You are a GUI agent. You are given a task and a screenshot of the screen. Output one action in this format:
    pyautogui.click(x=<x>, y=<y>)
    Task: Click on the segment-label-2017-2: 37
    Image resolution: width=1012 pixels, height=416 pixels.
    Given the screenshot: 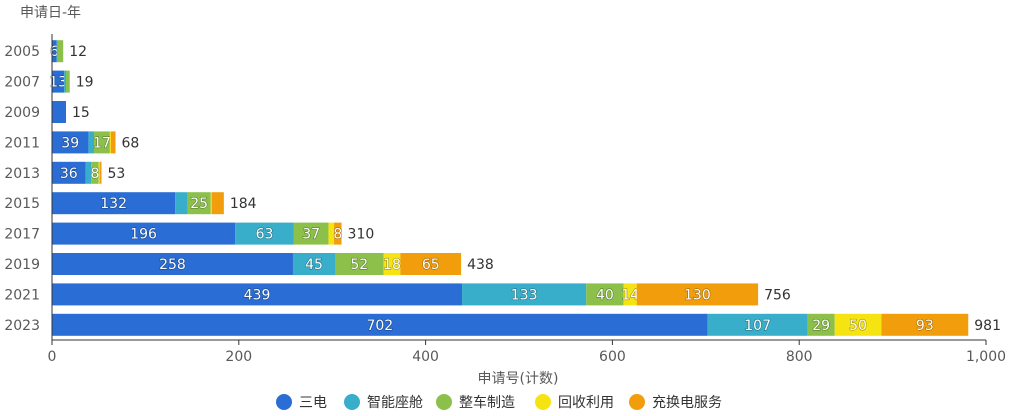 What is the action you would take?
    pyautogui.click(x=311, y=235)
    